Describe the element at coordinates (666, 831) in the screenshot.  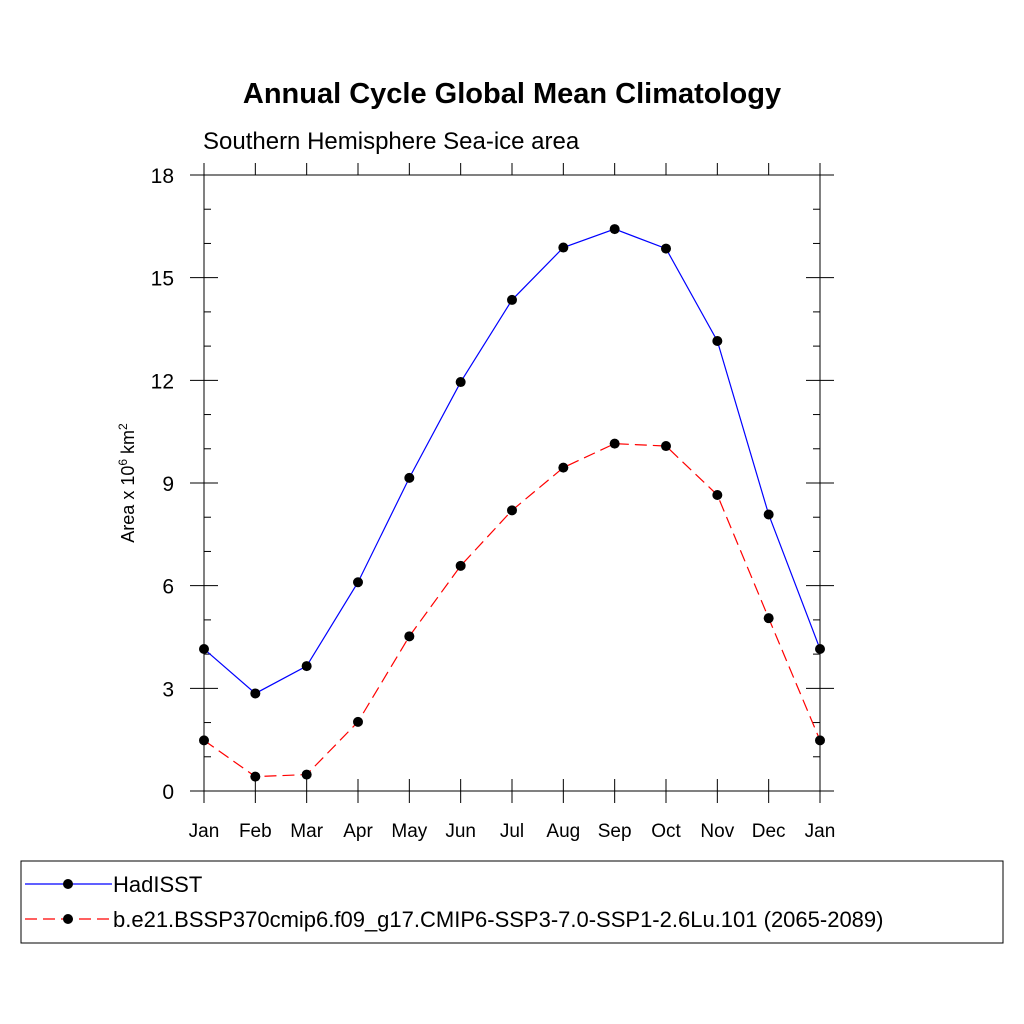
I see `x-tick-label: Oct` at that location.